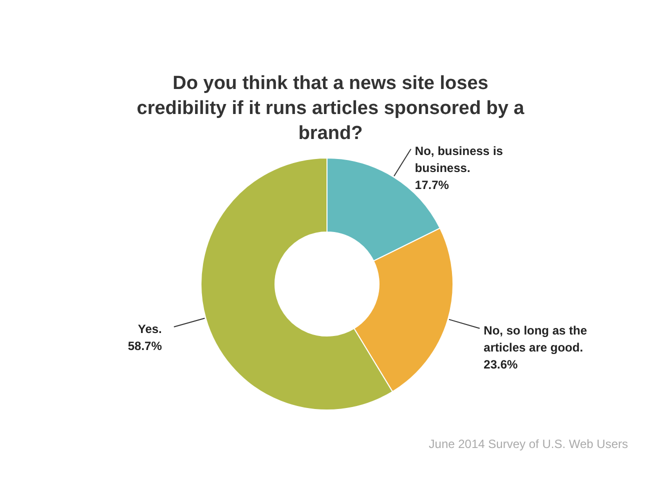 The image size is (661, 481). I want to click on data-label: 58.7%, so click(145, 345).